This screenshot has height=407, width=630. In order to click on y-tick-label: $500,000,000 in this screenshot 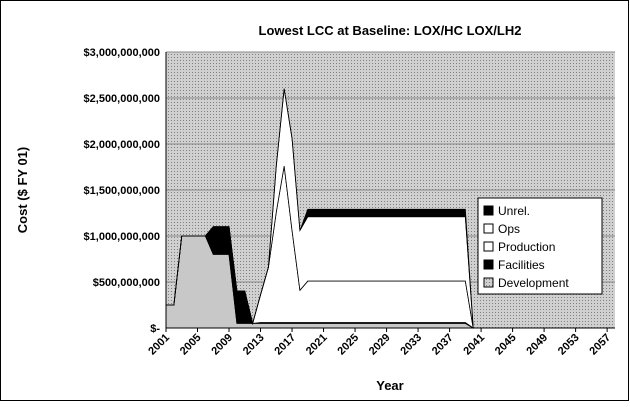, I will do `click(126, 283)`.